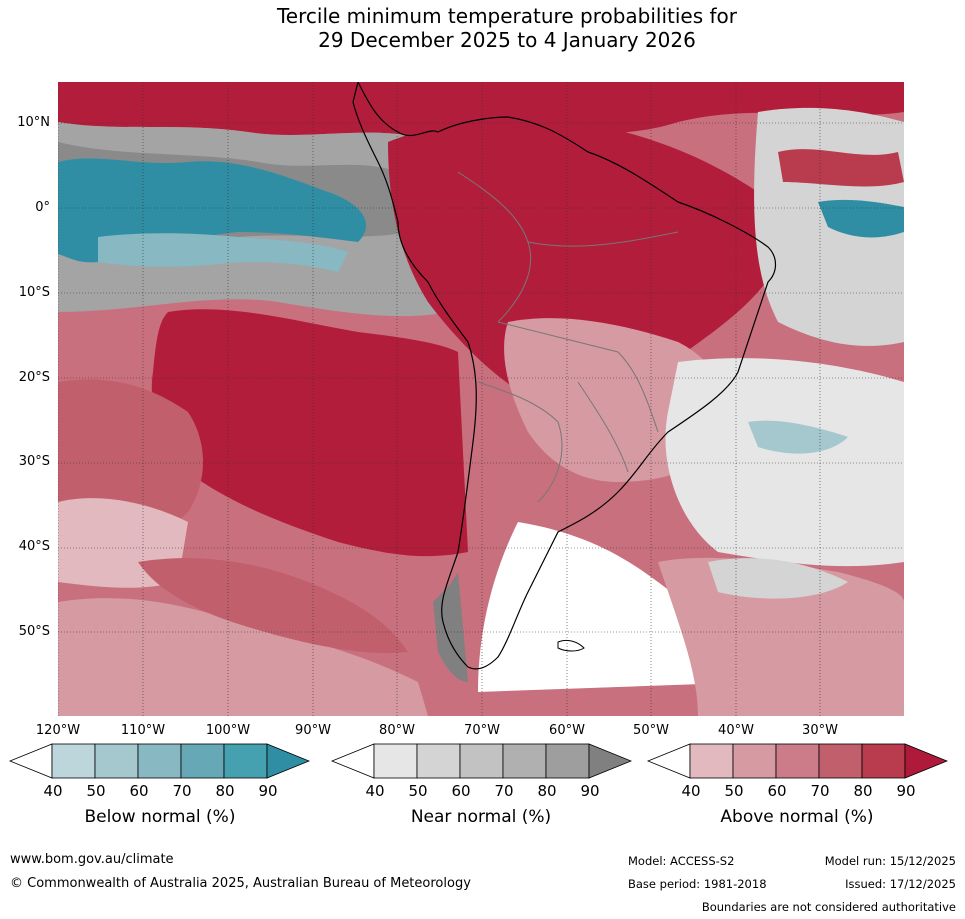 The image size is (965, 919). Describe the element at coordinates (34, 292) in the screenshot. I see `lat-label: 10°S` at that location.